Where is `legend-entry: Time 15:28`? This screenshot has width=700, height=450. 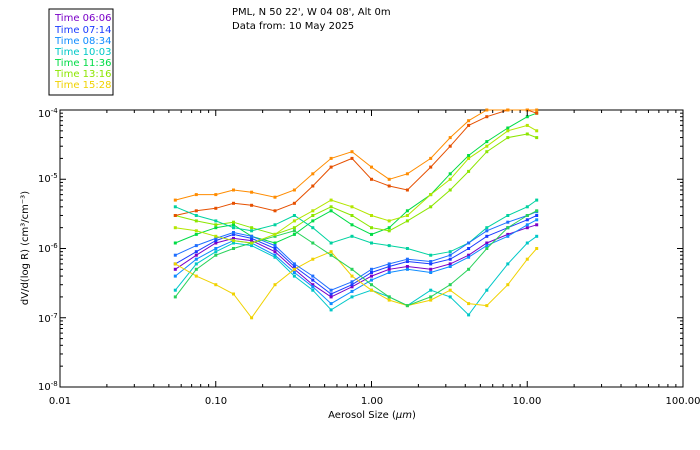
legend-entry: Time 15:28 is located at coordinates (82, 85).